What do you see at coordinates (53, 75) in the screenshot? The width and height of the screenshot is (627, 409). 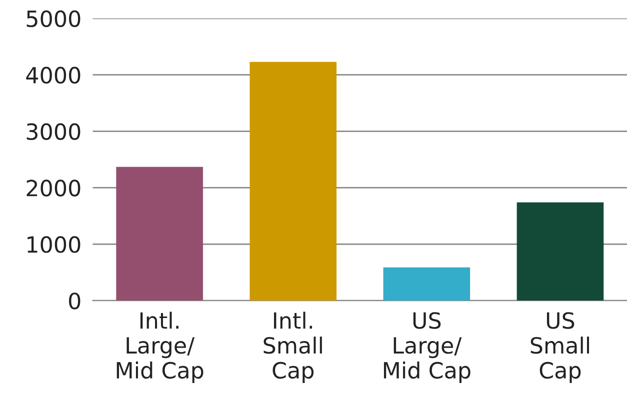 I see `y-tick-label: 4000` at bounding box center [53, 75].